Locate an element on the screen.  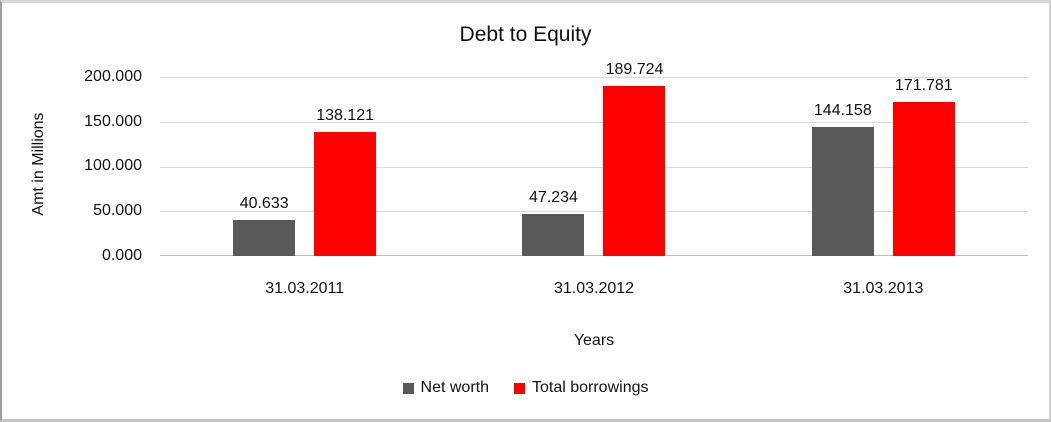
y-axis-tick-label: 100.000 is located at coordinates (113, 165).